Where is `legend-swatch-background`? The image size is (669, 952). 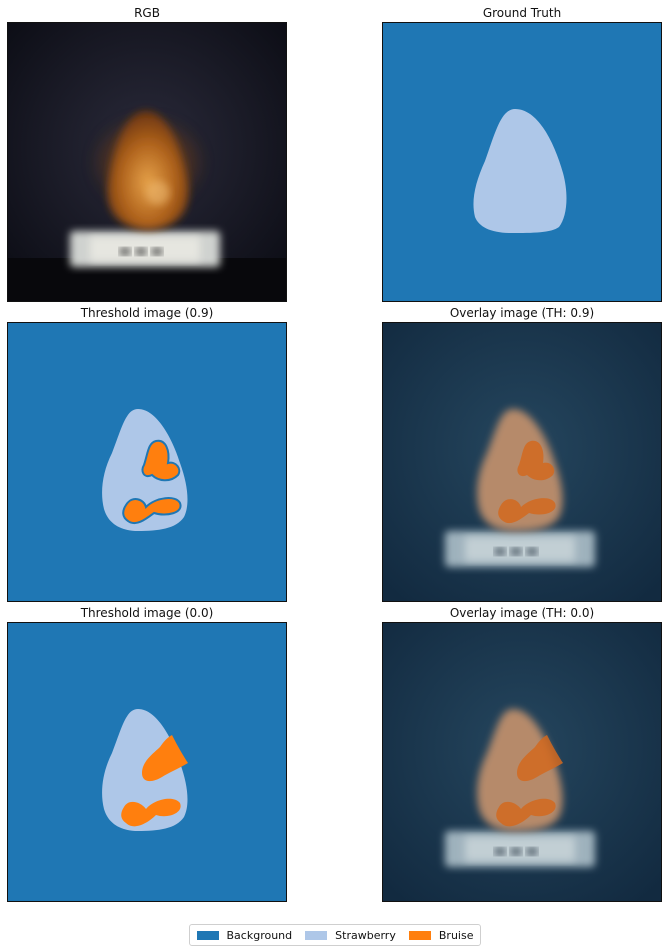
legend-swatch-background is located at coordinates (207, 935).